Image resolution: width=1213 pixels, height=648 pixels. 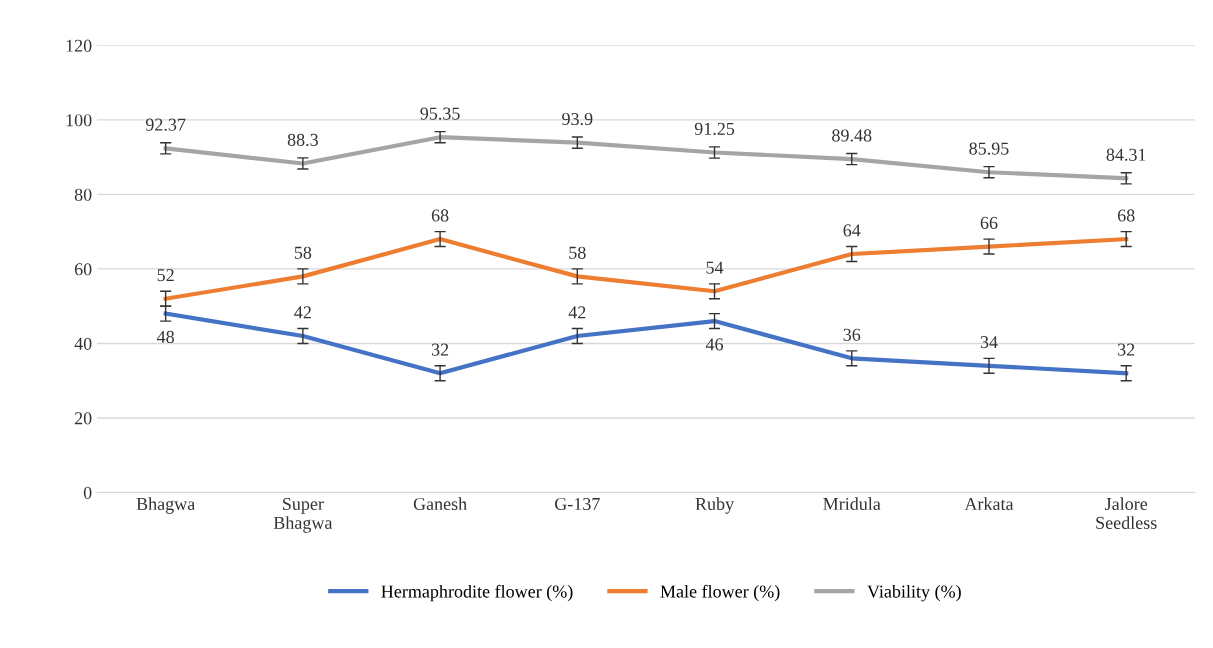 I want to click on legend-label: Viability (%), so click(x=914, y=593).